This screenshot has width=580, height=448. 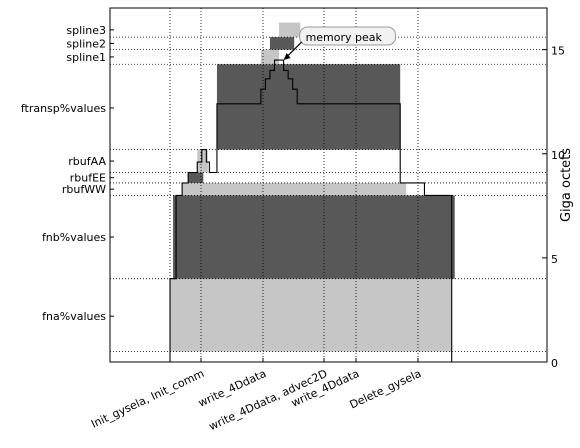 What do you see at coordinates (74, 237) in the screenshot?
I see `array-label-fnb-values: fnb%values` at bounding box center [74, 237].